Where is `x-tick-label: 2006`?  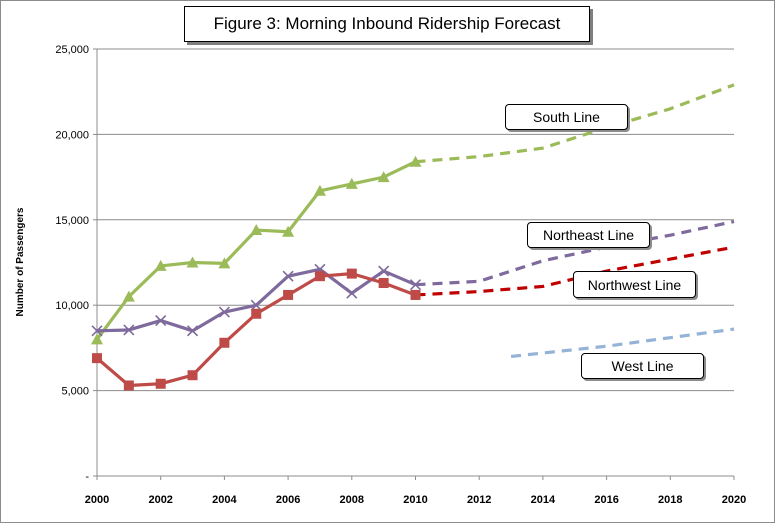
x-tick-label: 2006 is located at coordinates (288, 500).